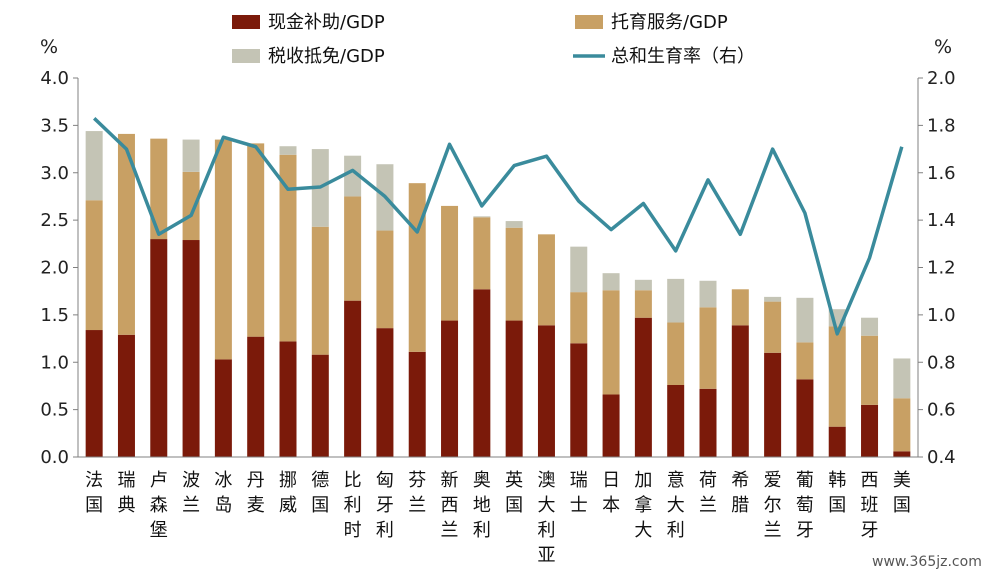 Image resolution: width=996 pixels, height=575 pixels. I want to click on legend: 现金补助/GDP 托育服务/GDP 税收抵免/GDP 总和生育率（右）, so click(493, 39).